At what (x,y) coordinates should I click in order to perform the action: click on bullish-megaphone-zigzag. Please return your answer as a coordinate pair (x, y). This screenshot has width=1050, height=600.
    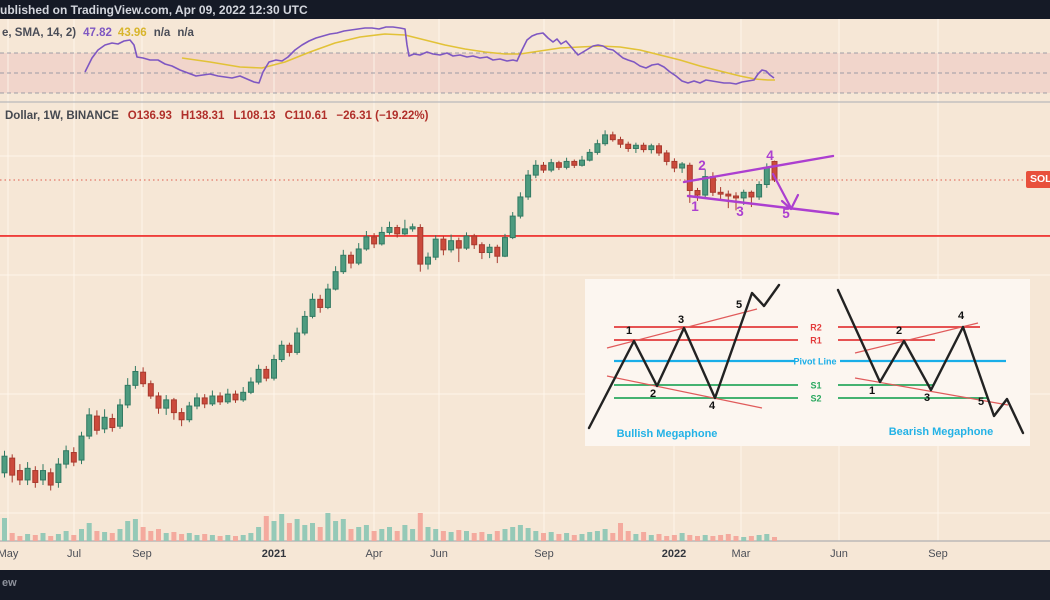
    Looking at the image, I should click on (684, 356).